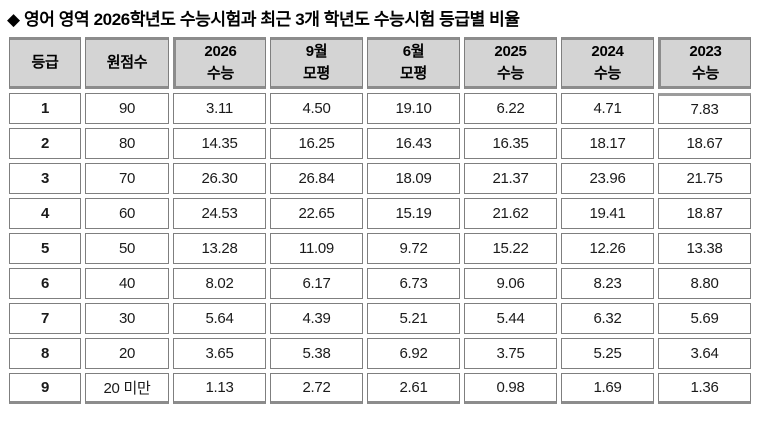 This screenshot has height=442, width=782. What do you see at coordinates (510, 213) in the screenshot?
I see `ratio-cell: 21.62` at bounding box center [510, 213].